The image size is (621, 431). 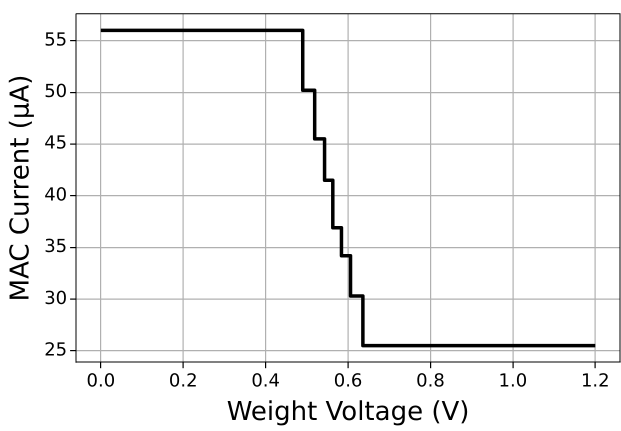 What do you see at coordinates (56, 195) in the screenshot?
I see `y-tick-label: 40` at bounding box center [56, 195].